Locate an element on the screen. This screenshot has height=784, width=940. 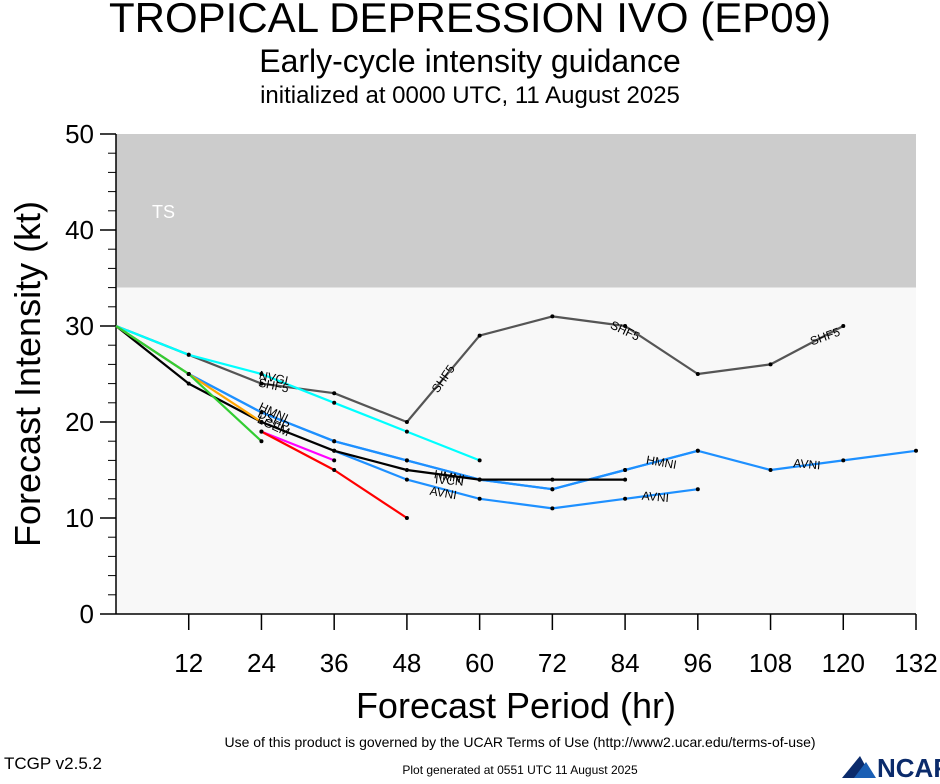
x-tick-label: 24 is located at coordinates (261, 663).